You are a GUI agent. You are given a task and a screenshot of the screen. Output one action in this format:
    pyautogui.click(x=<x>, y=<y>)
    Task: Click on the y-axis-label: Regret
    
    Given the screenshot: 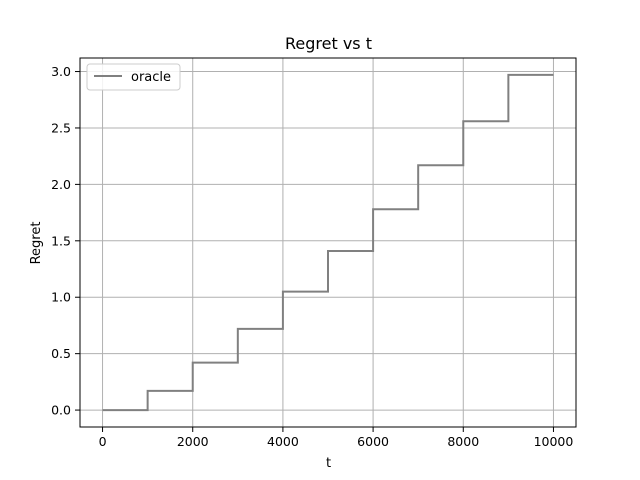 What is the action you would take?
    pyautogui.click(x=36, y=243)
    